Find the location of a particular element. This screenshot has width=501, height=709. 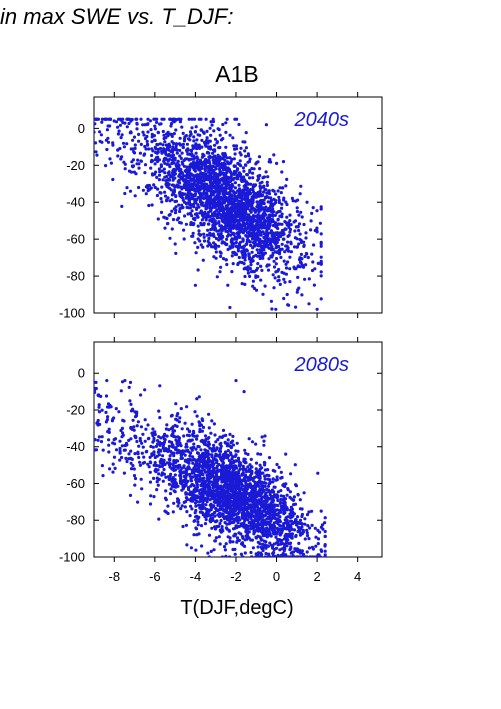

point-cloud is located at coordinates (210, 468).